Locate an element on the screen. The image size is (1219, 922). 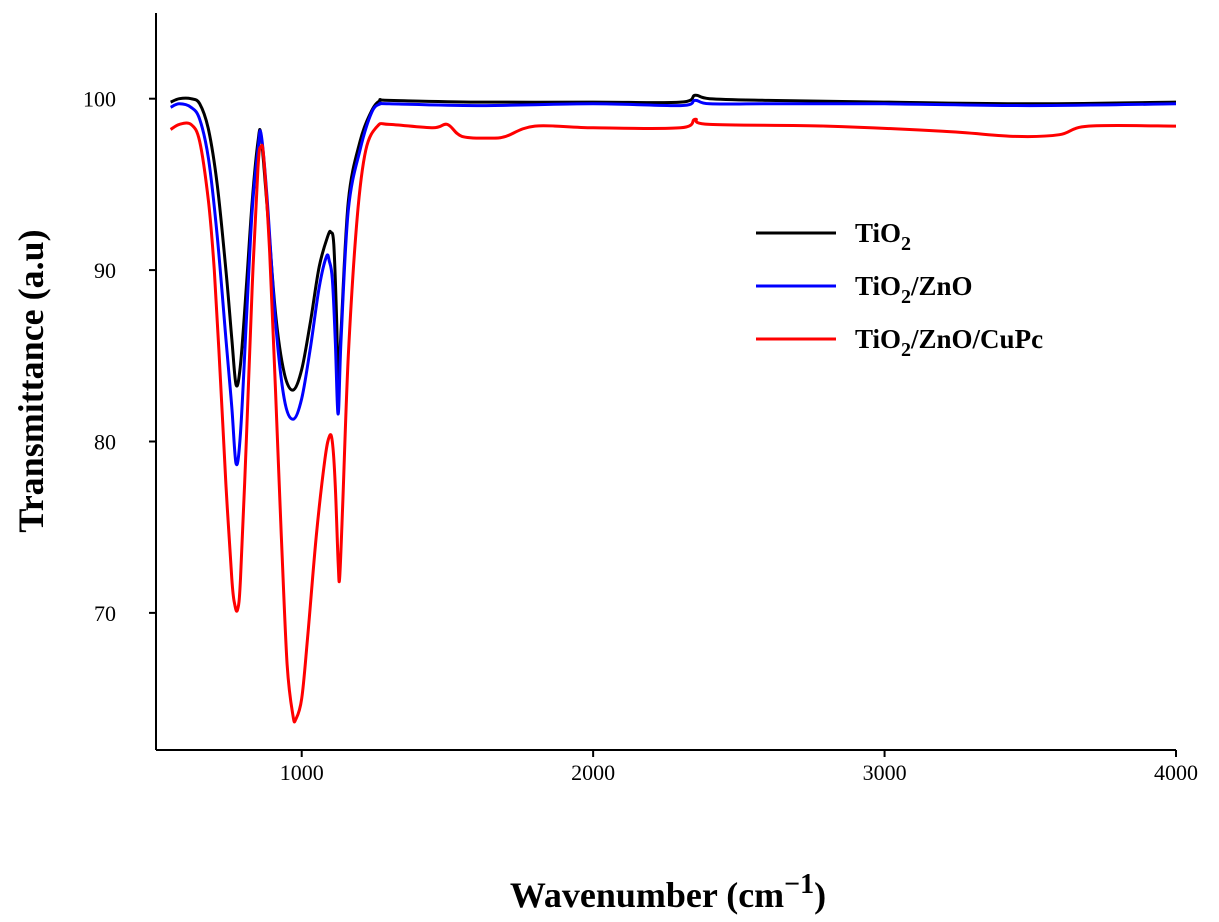
y-axis-title: Transmittance (a.u) is located at coordinates (31, 380).